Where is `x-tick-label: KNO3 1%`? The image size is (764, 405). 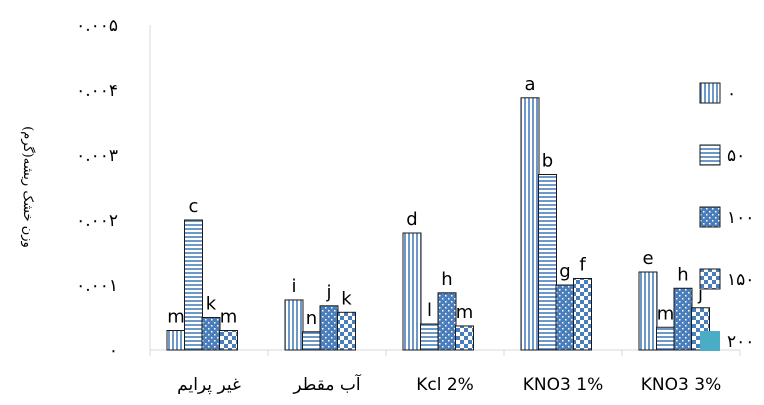 x-tick-label: KNO3 1% is located at coordinates (563, 385).